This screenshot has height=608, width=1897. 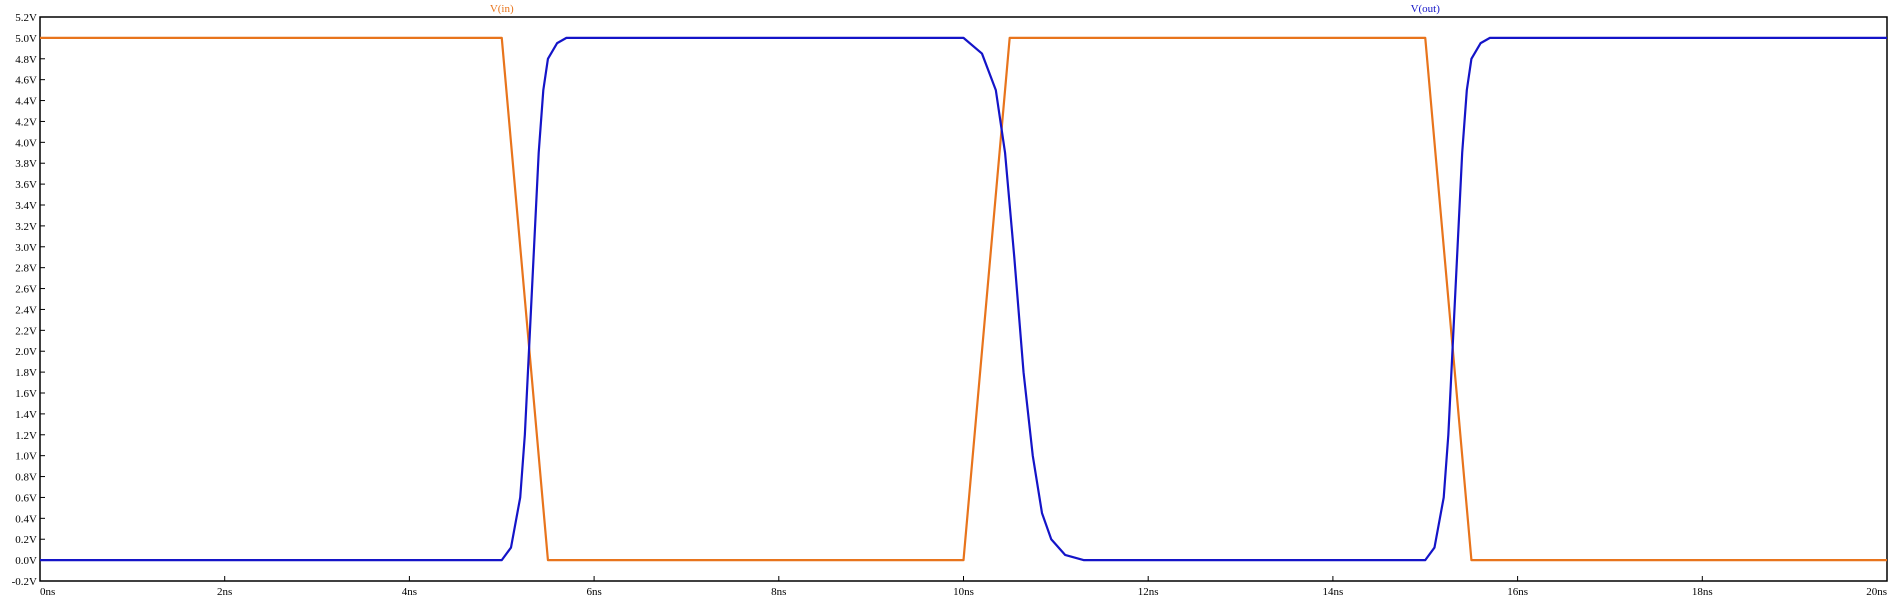 I want to click on y-tick-label: 0.4V, so click(x=26, y=519).